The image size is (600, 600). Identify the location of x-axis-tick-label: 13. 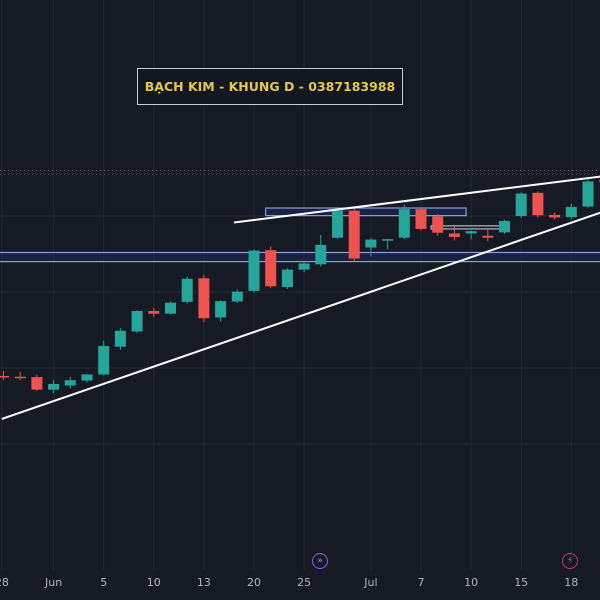
(204, 582).